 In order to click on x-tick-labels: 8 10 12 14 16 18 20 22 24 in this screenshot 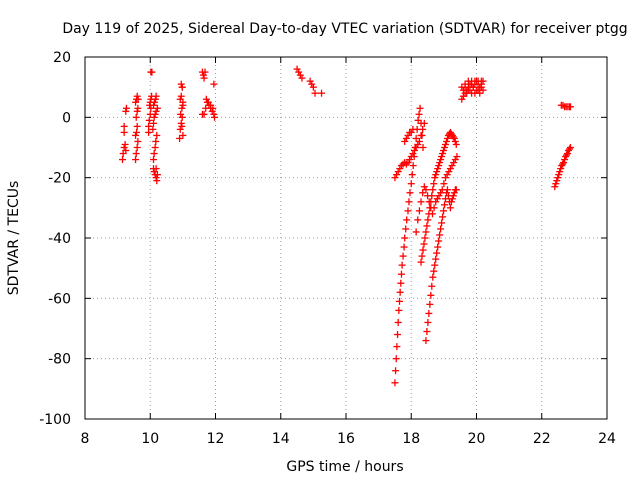, I will do `click(348, 439)`.